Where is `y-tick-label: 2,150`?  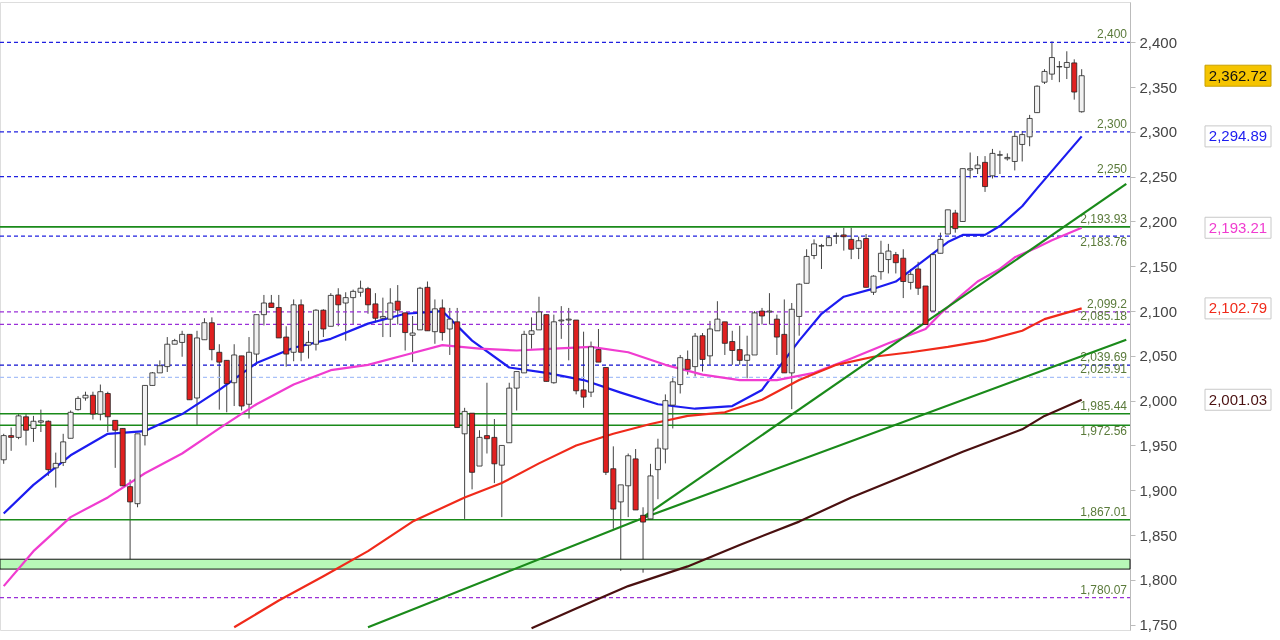
y-tick-label: 2,150 is located at coordinates (1158, 266).